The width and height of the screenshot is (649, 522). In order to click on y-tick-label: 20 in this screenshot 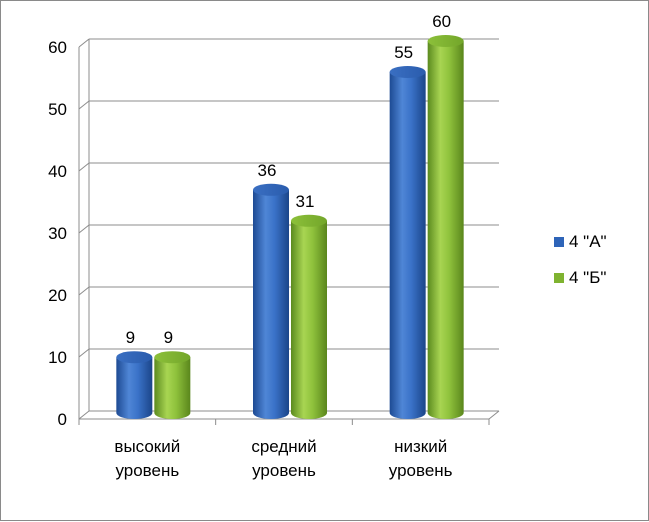, I will do `click(57, 295)`.